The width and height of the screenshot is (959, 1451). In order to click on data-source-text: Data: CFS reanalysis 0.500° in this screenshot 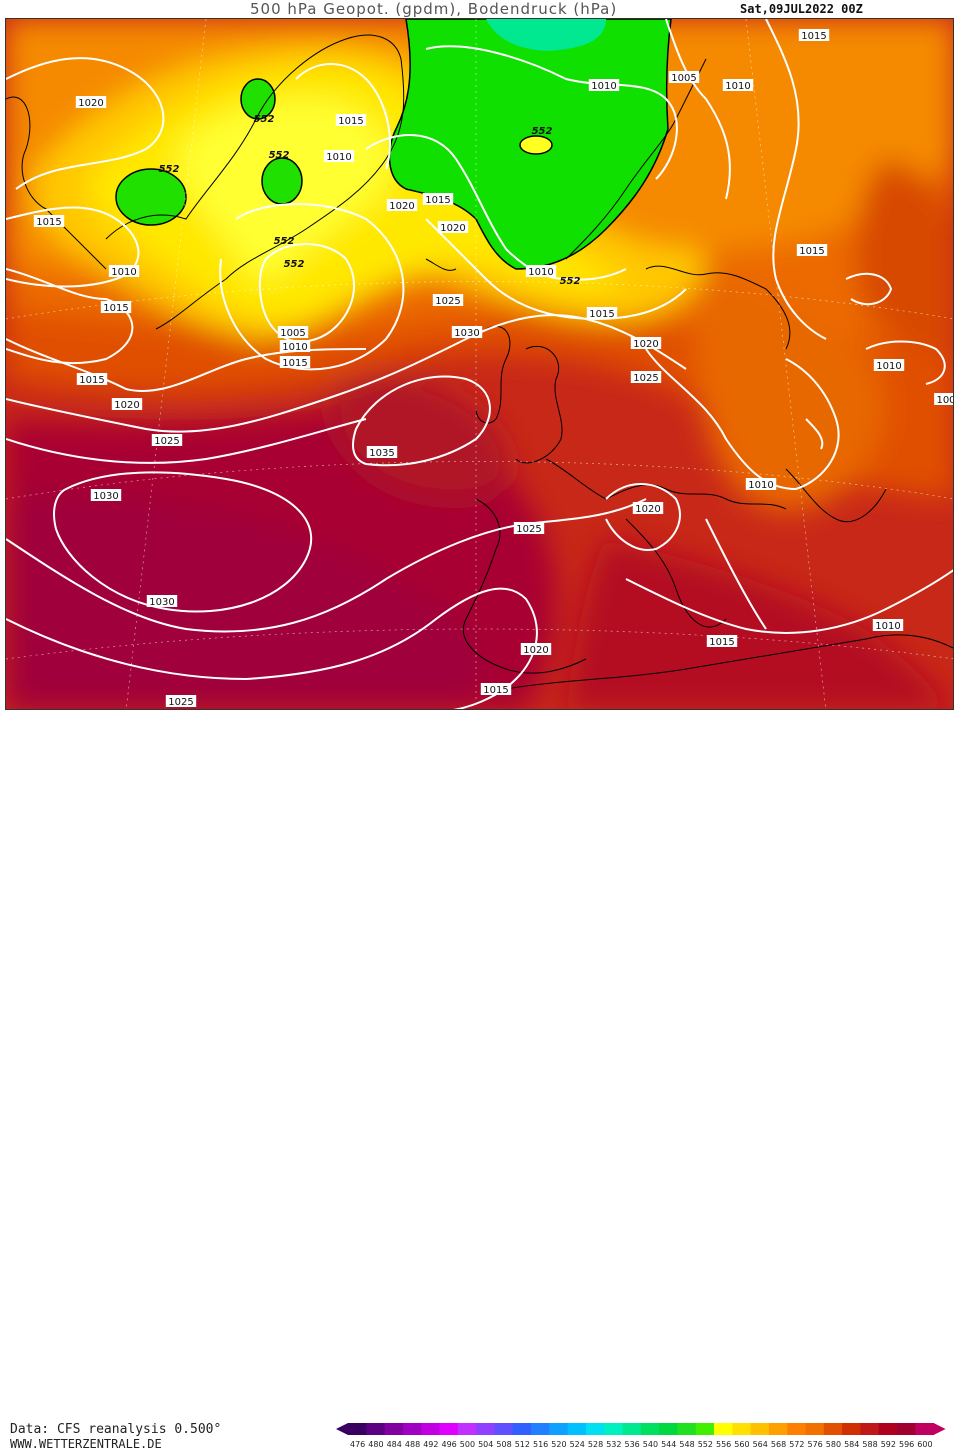, I will do `click(116, 1429)`.